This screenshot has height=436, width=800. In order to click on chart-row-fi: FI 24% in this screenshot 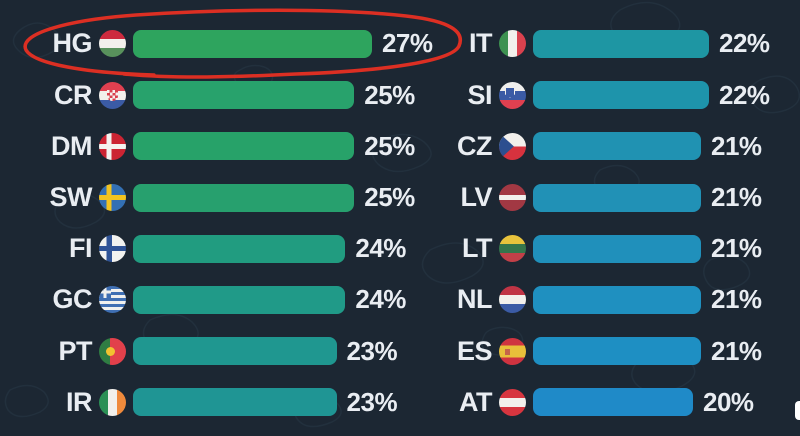, I will do `click(203, 248)`.